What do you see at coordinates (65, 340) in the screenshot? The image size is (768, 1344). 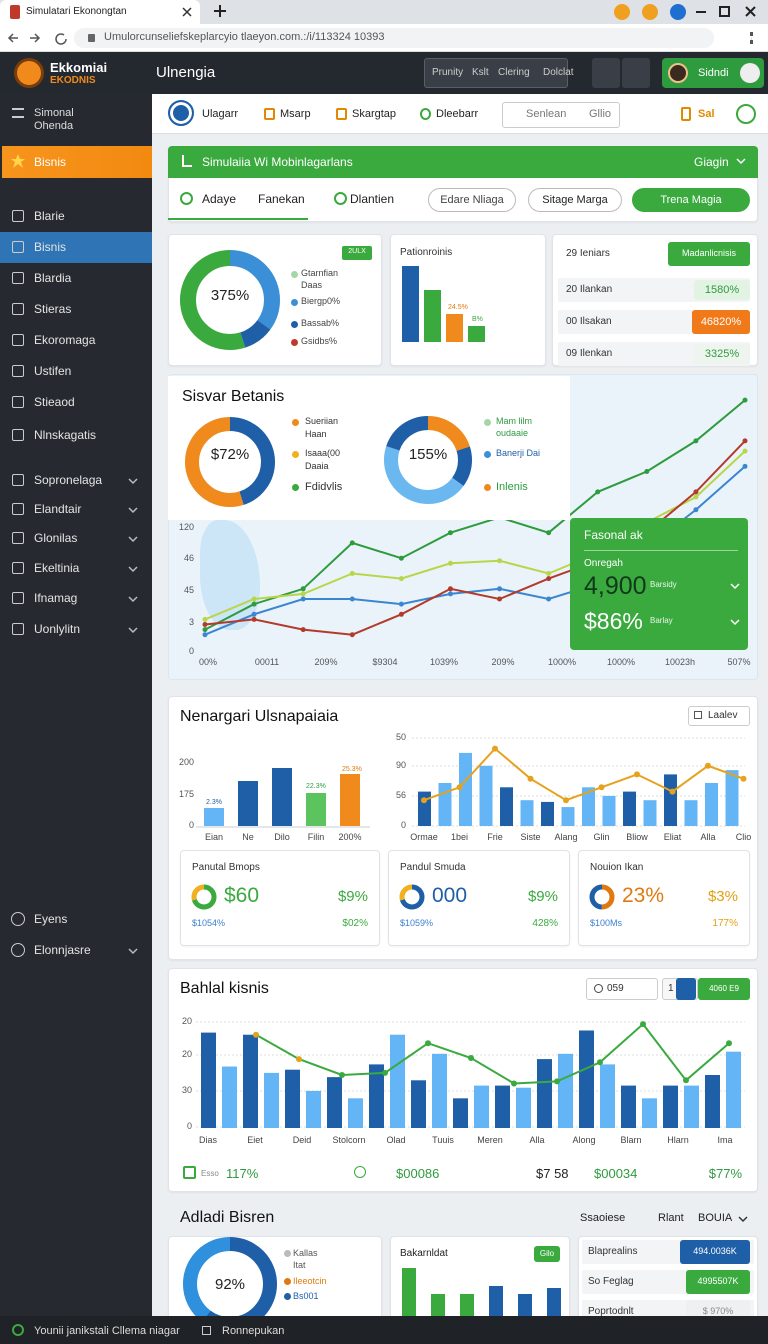 I see `nav-item: Ekoromaga` at bounding box center [65, 340].